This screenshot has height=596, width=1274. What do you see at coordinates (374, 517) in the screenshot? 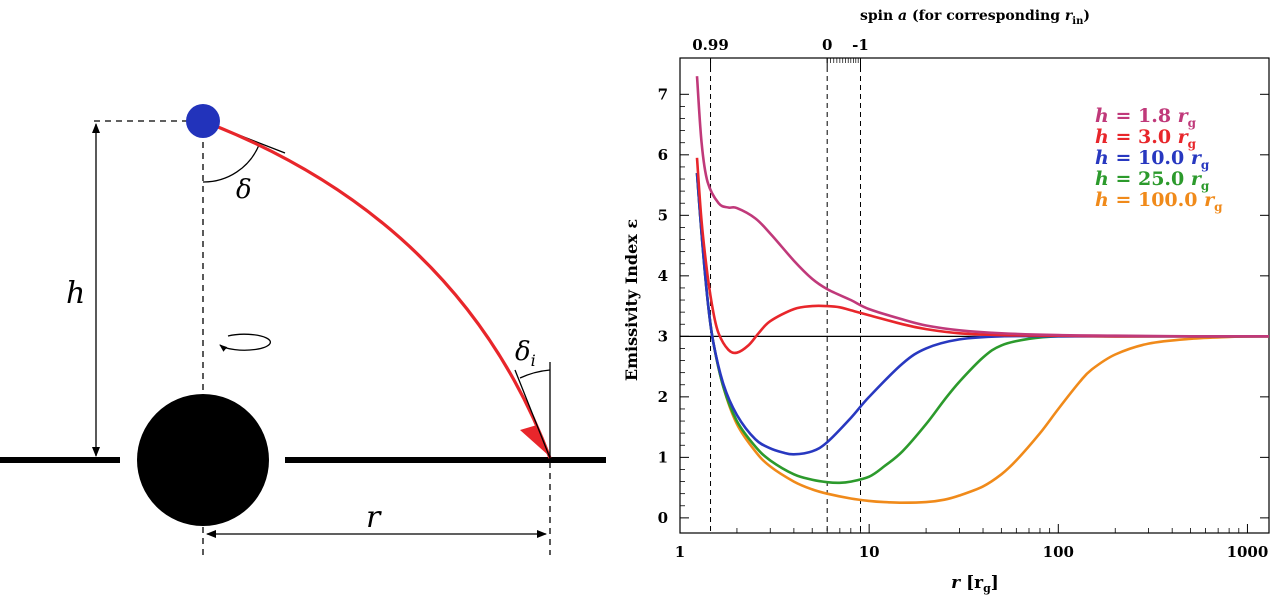
I see `radius-label: r` at bounding box center [374, 517].